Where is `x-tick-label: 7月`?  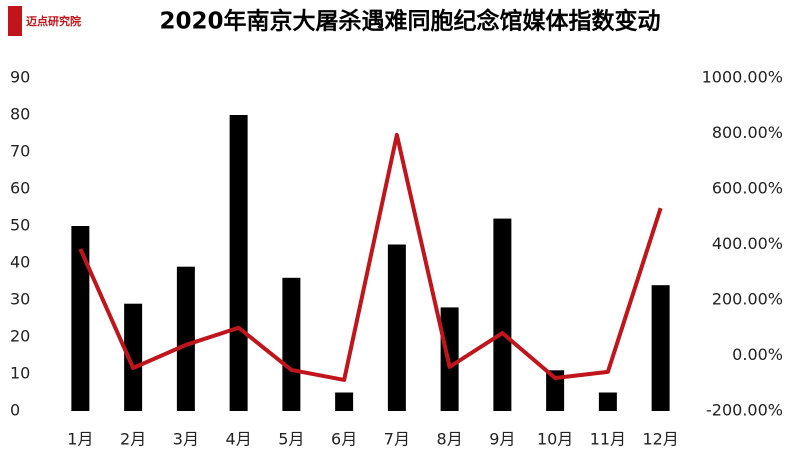 x-tick-label: 7月 is located at coordinates (397, 439).